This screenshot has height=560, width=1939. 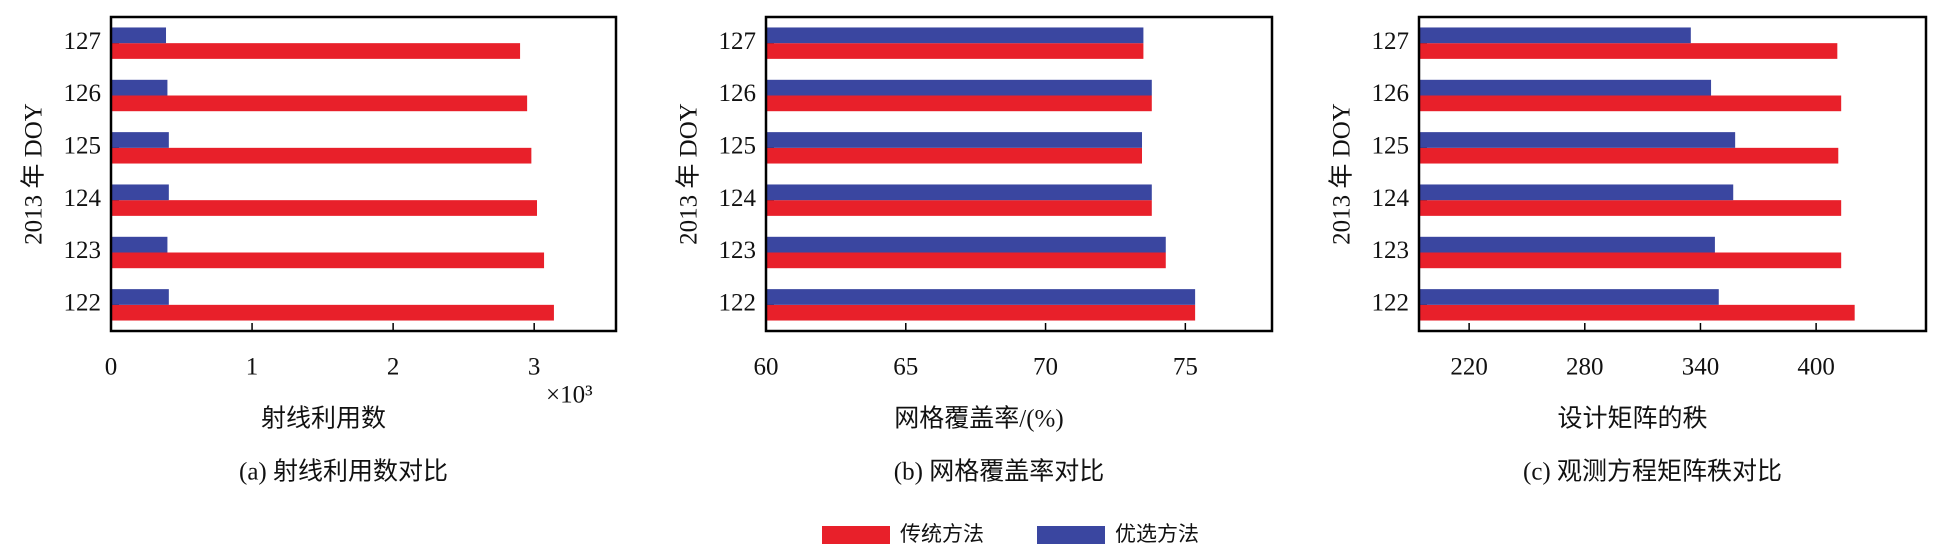 What do you see at coordinates (1632, 419) in the screenshot?
I see `x-axis-label: 设计矩阵的秩` at bounding box center [1632, 419].